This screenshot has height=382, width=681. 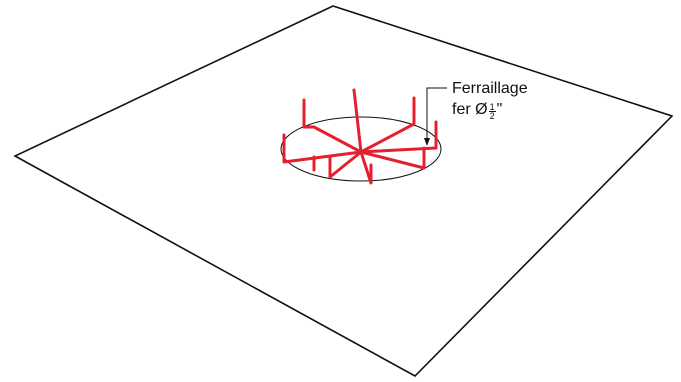 I want to click on fraction-numerator: 1, so click(x=492, y=107).